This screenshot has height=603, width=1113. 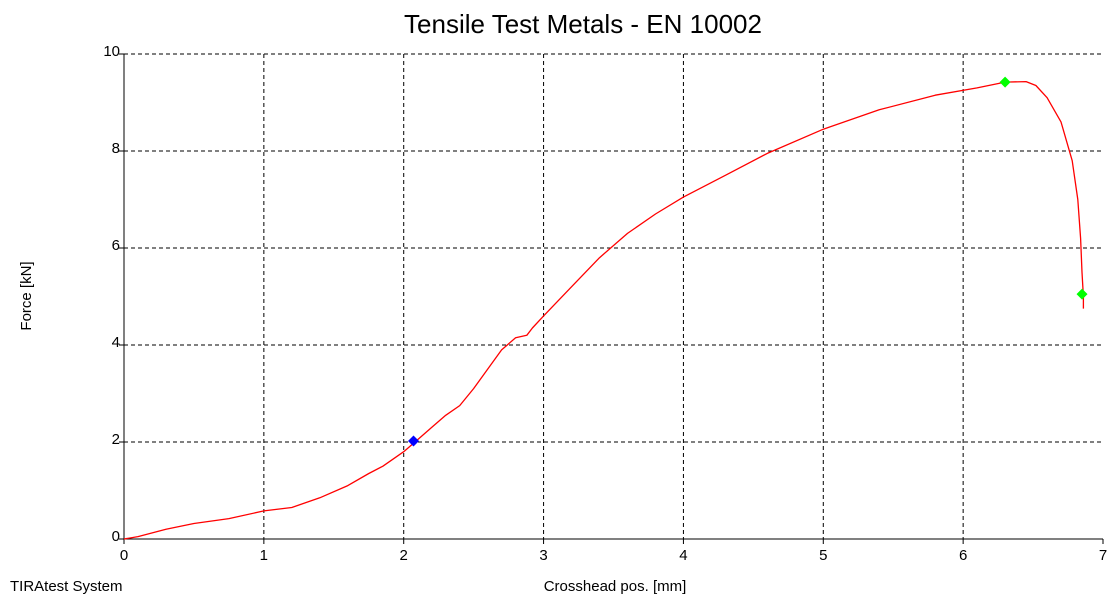 What do you see at coordinates (116, 342) in the screenshot?
I see `y-tick-label: 4` at bounding box center [116, 342].